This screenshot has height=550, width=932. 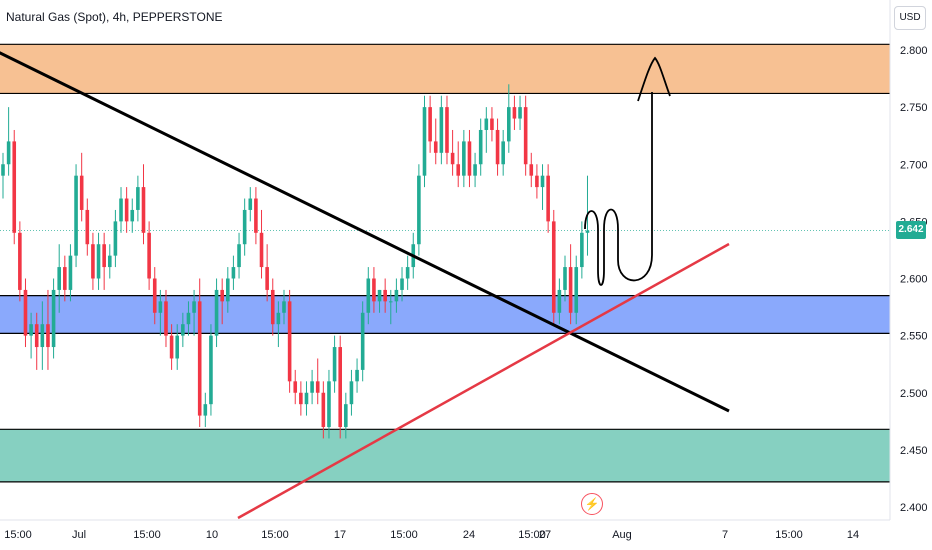 I want to click on last-price-tag: 2.642, so click(x=911, y=230).